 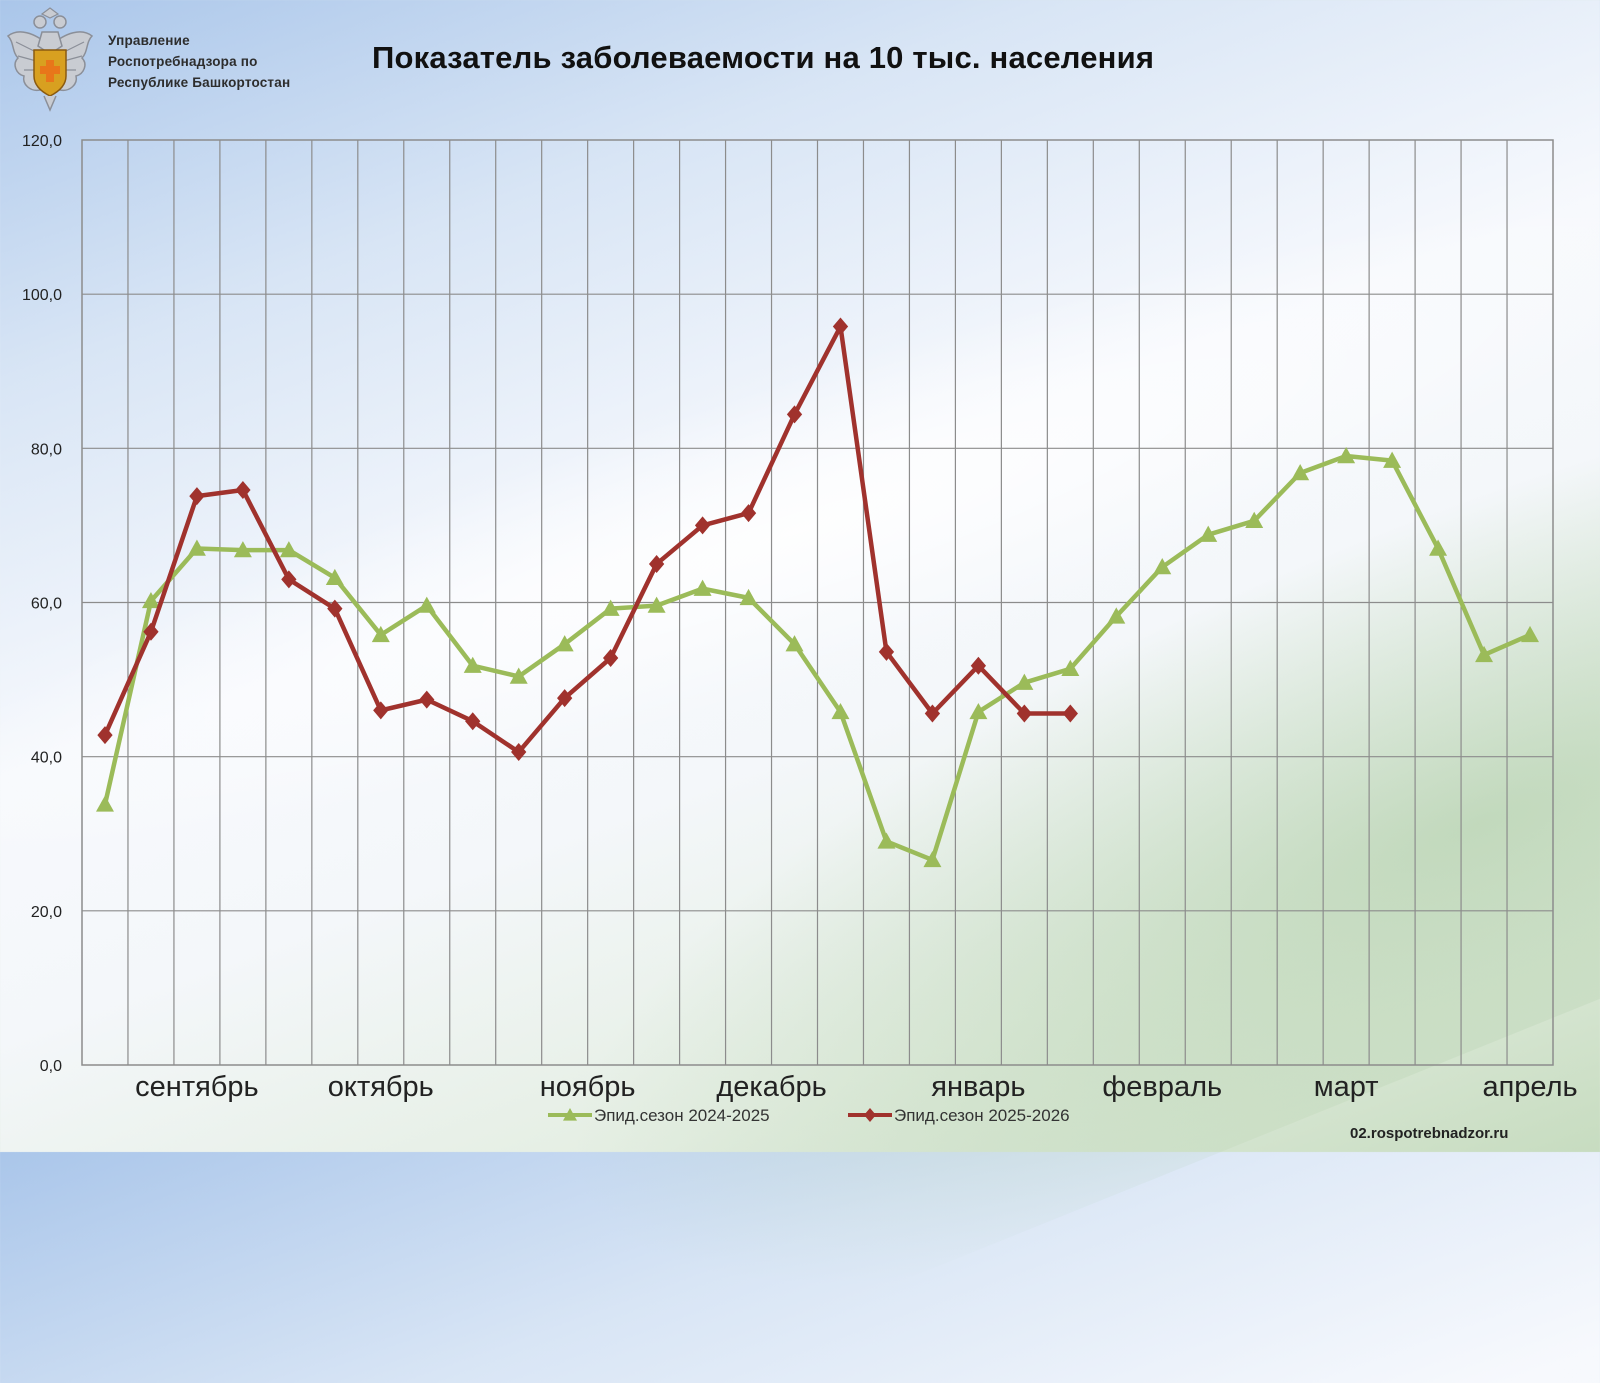 What do you see at coordinates (381, 1087) in the screenshot?
I see `x-month-label: октябрь` at bounding box center [381, 1087].